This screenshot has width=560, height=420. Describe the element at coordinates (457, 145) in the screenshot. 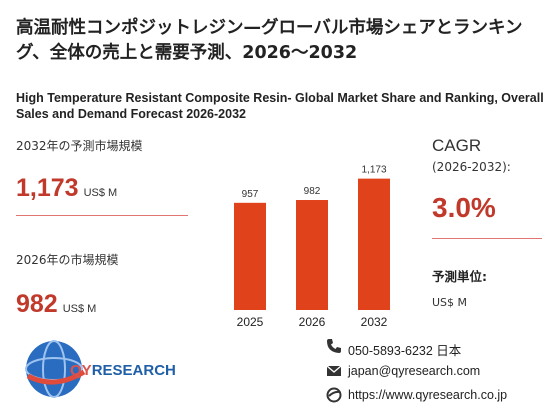

I see `cagr-label: CAGR` at that location.